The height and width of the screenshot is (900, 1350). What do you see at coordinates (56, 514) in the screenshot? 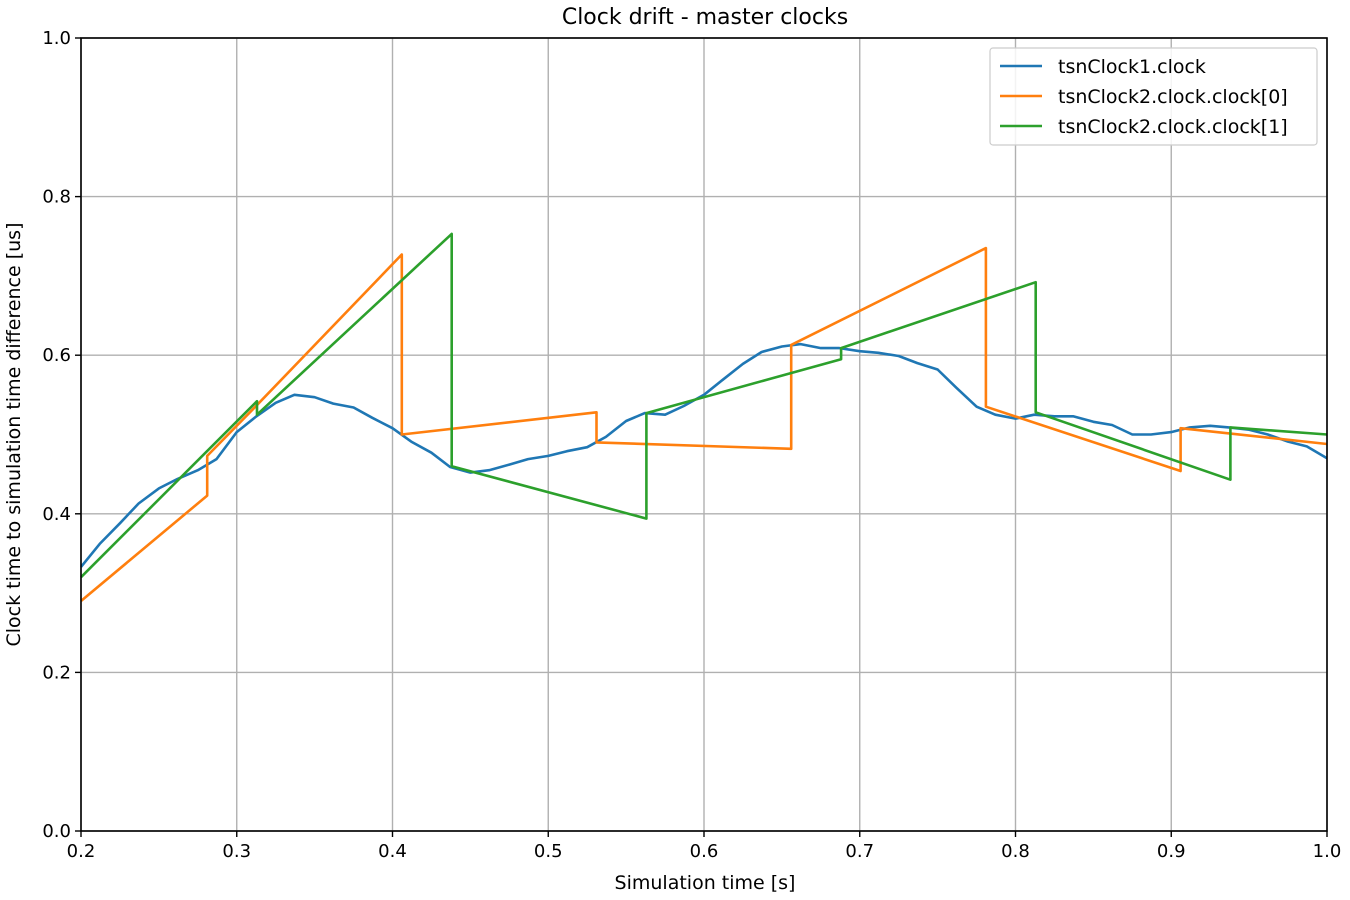
I see `y-tick-label: 0.4` at bounding box center [56, 514].